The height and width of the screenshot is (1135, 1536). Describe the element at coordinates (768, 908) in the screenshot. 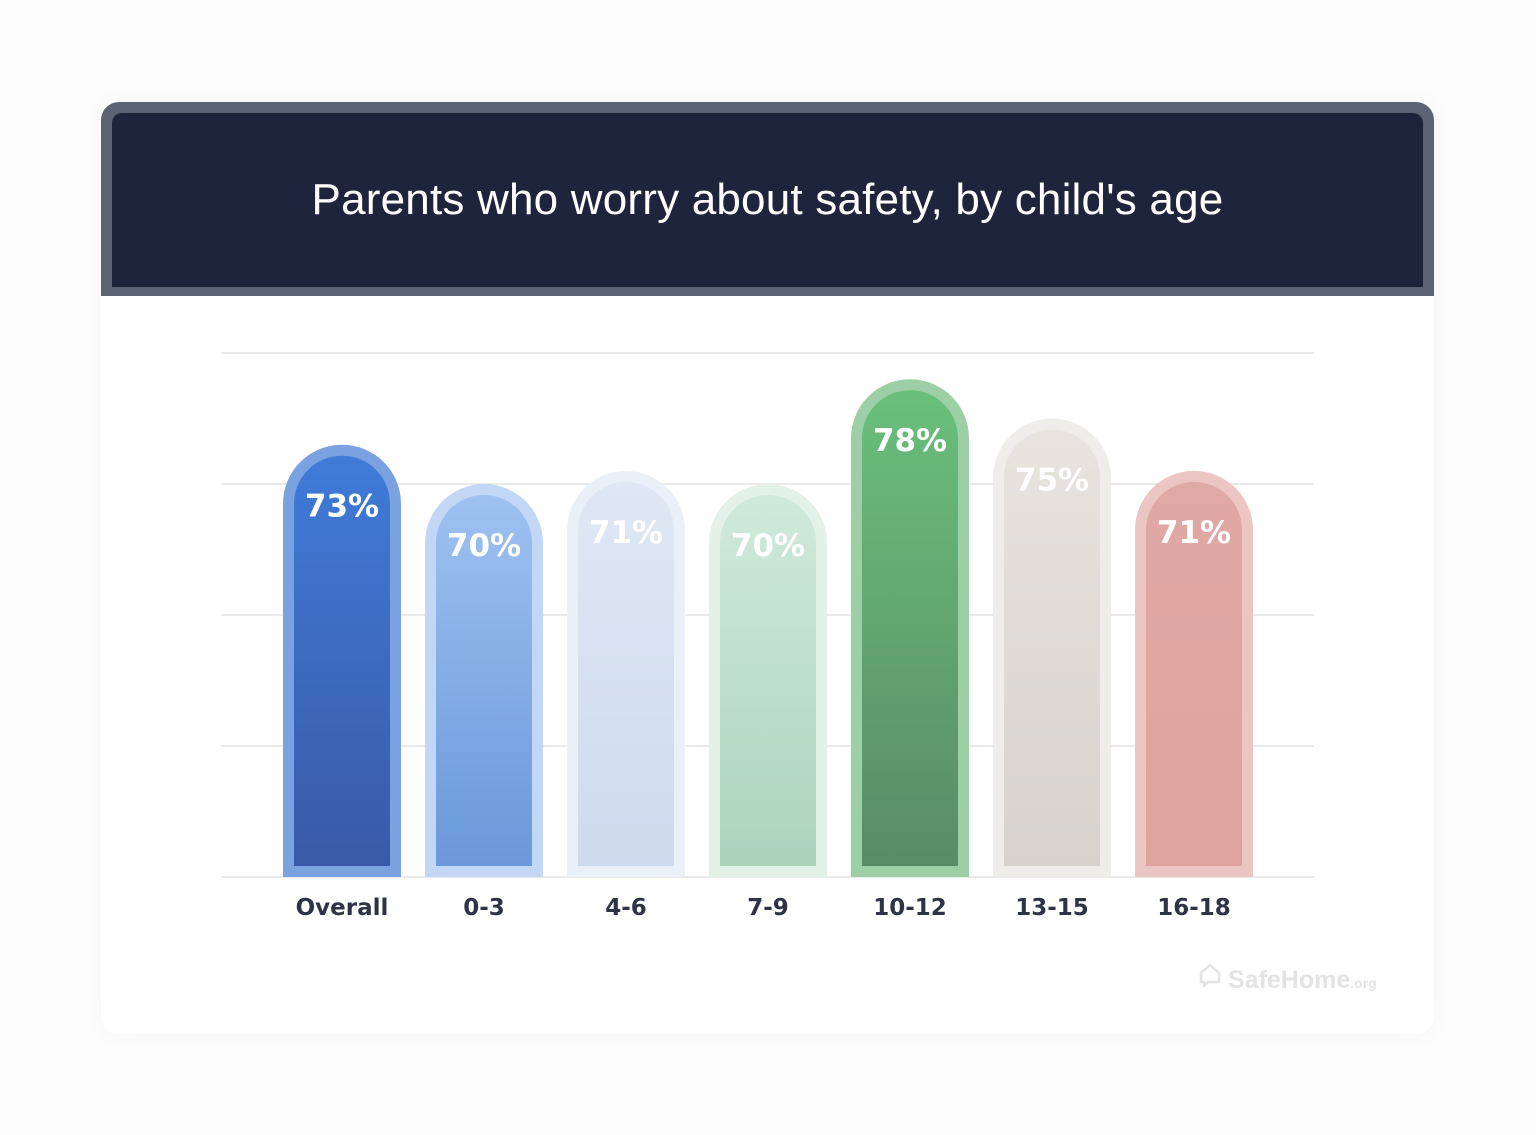

I see `x-tick-label: 7-9` at that location.